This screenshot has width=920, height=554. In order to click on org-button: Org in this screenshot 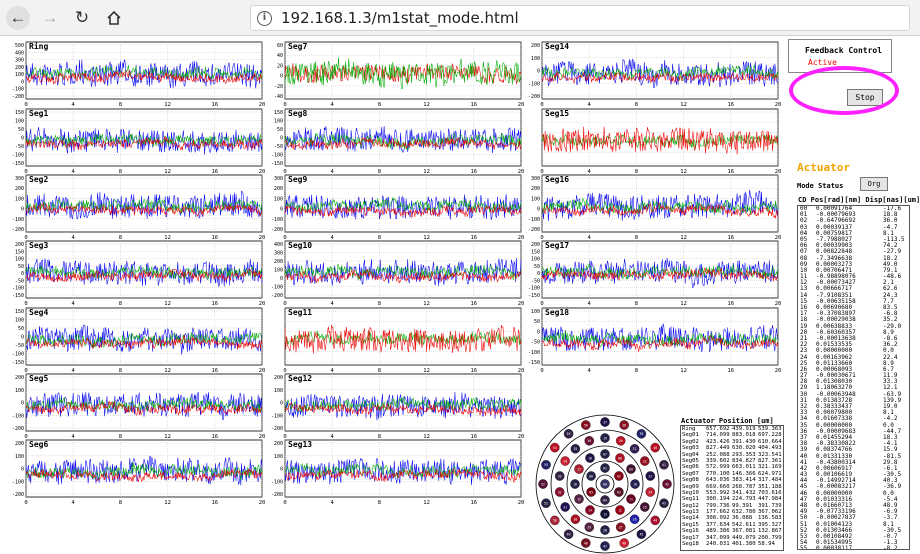, I will do `click(874, 184)`.